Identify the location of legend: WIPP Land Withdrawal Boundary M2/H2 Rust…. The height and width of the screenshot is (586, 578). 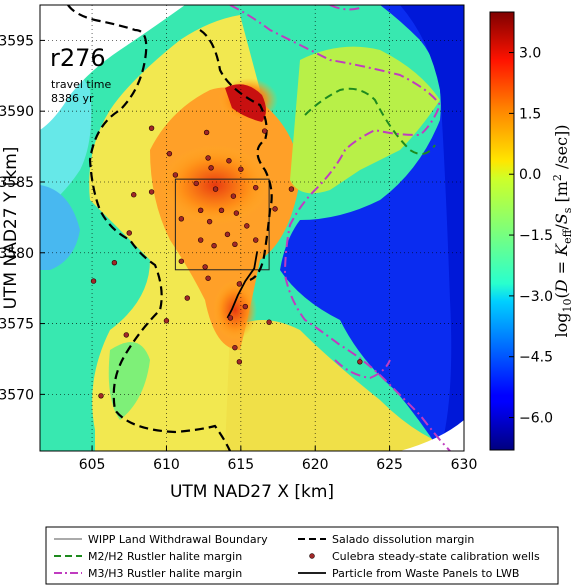
(302, 555).